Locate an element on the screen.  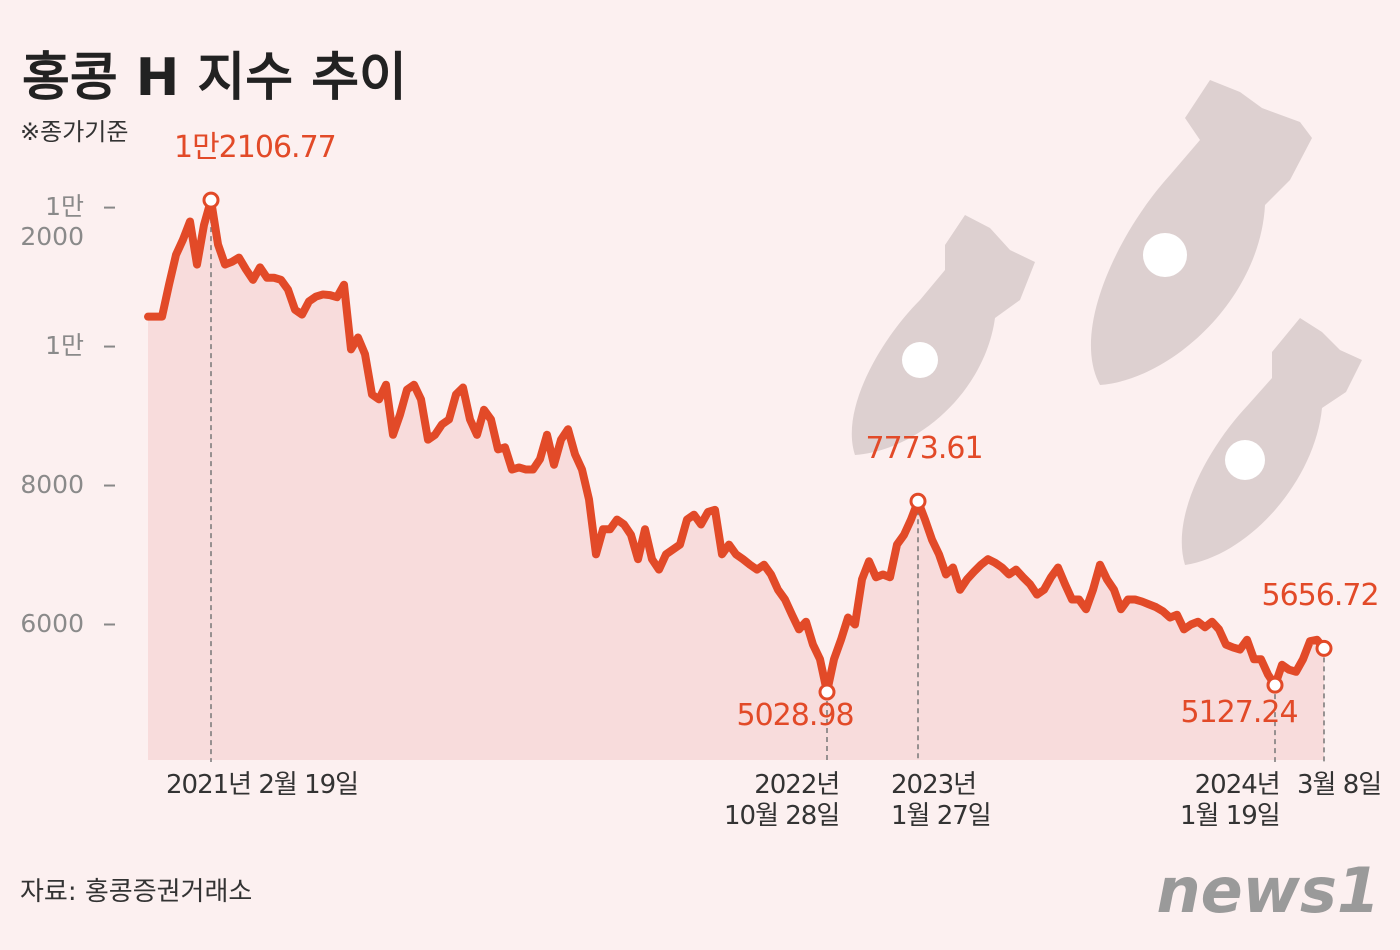
y-tick-label: 1만 is located at coordinates (64, 345).